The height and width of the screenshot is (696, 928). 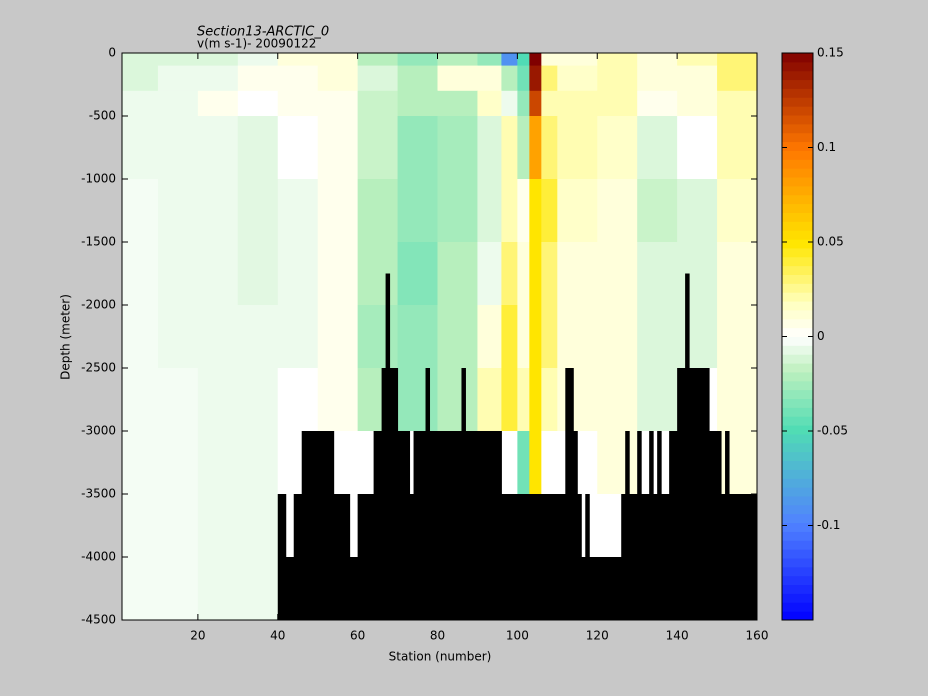 What do you see at coordinates (830, 242) in the screenshot?
I see `colorbar-tick-label: 0.05` at bounding box center [830, 242].